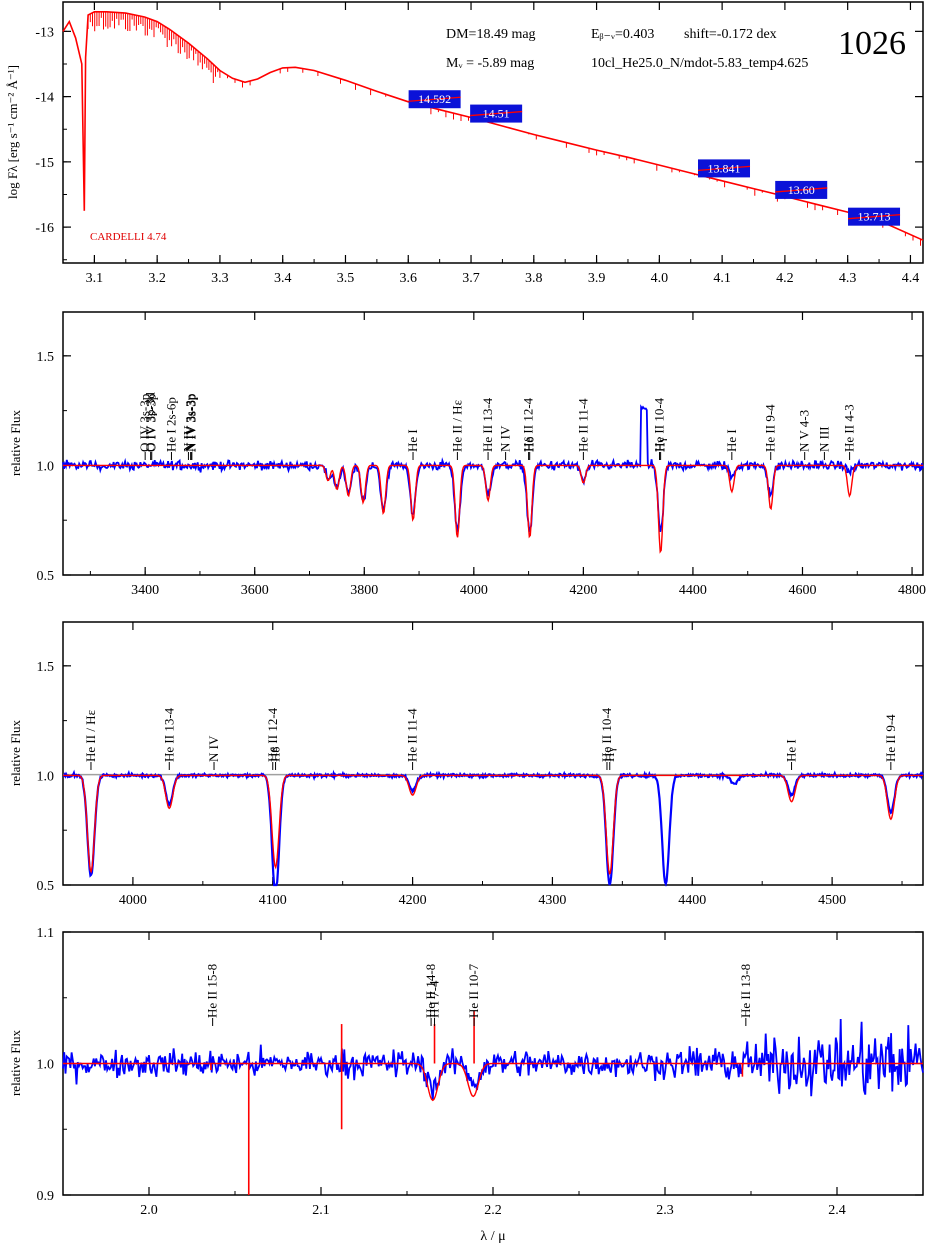  What do you see at coordinates (434, 999) in the screenshot?
I see `line-id-label: H I 7-4` at bounding box center [434, 999].